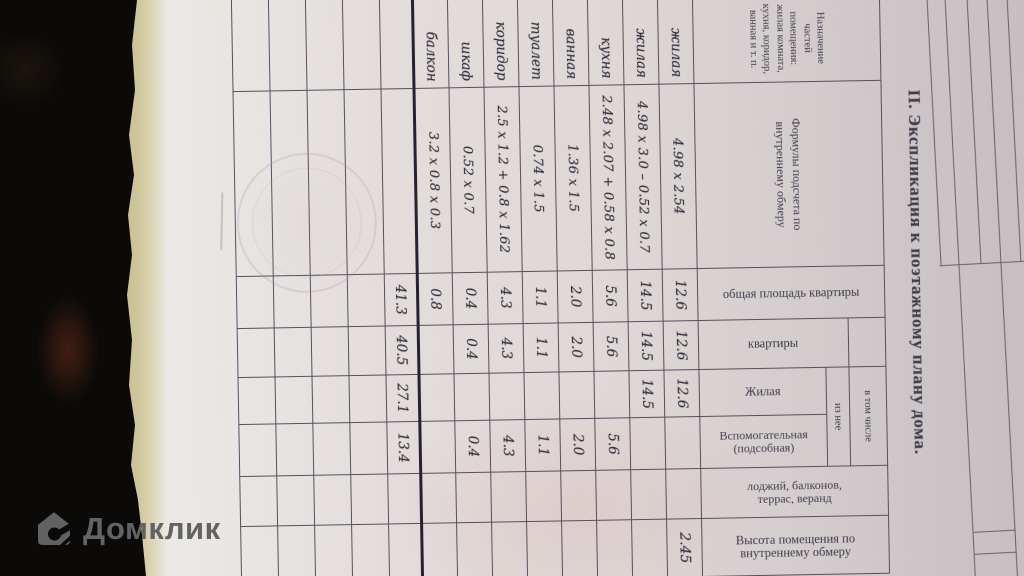 The image size is (1024, 576). What do you see at coordinates (577, 444) in the screenshot?
I see `cell-auxiliary: 2.0` at bounding box center [577, 444].